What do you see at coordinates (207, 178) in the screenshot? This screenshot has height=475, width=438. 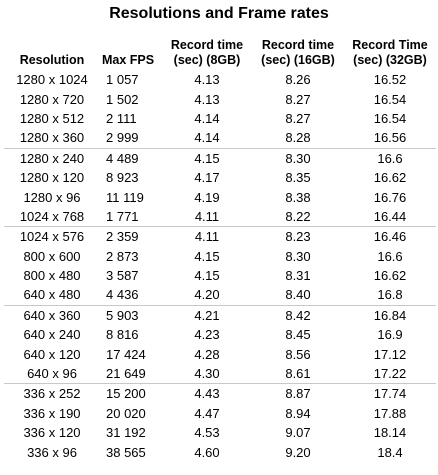 I see `cell-record-8gb: 4.17` at bounding box center [207, 178].